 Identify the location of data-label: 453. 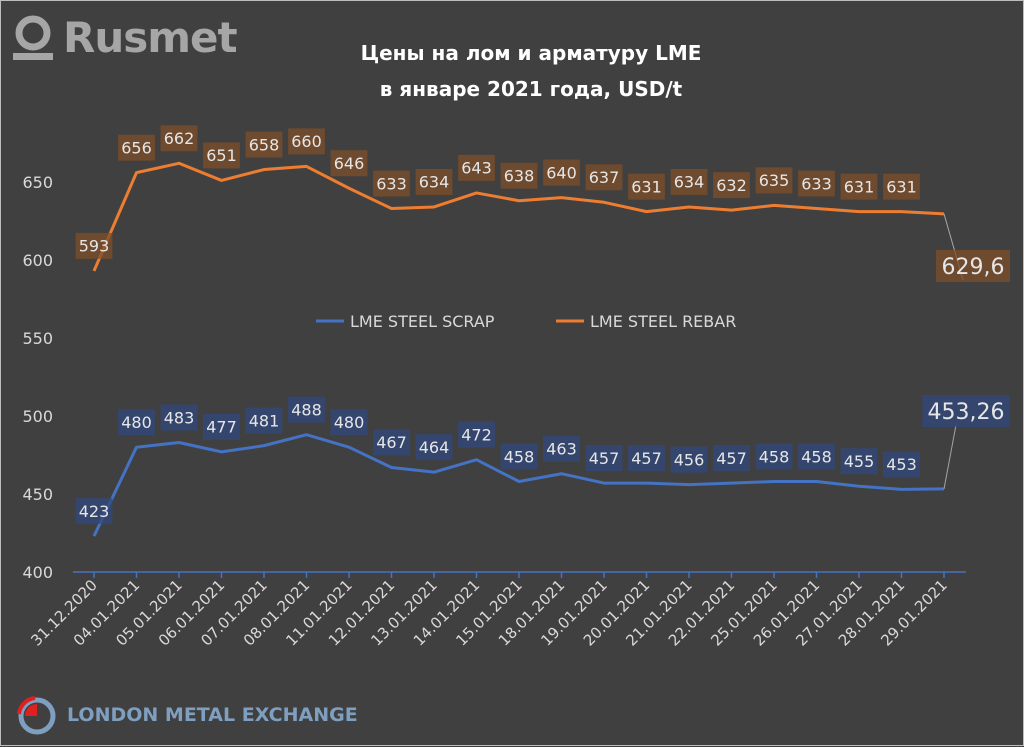
(901, 464).